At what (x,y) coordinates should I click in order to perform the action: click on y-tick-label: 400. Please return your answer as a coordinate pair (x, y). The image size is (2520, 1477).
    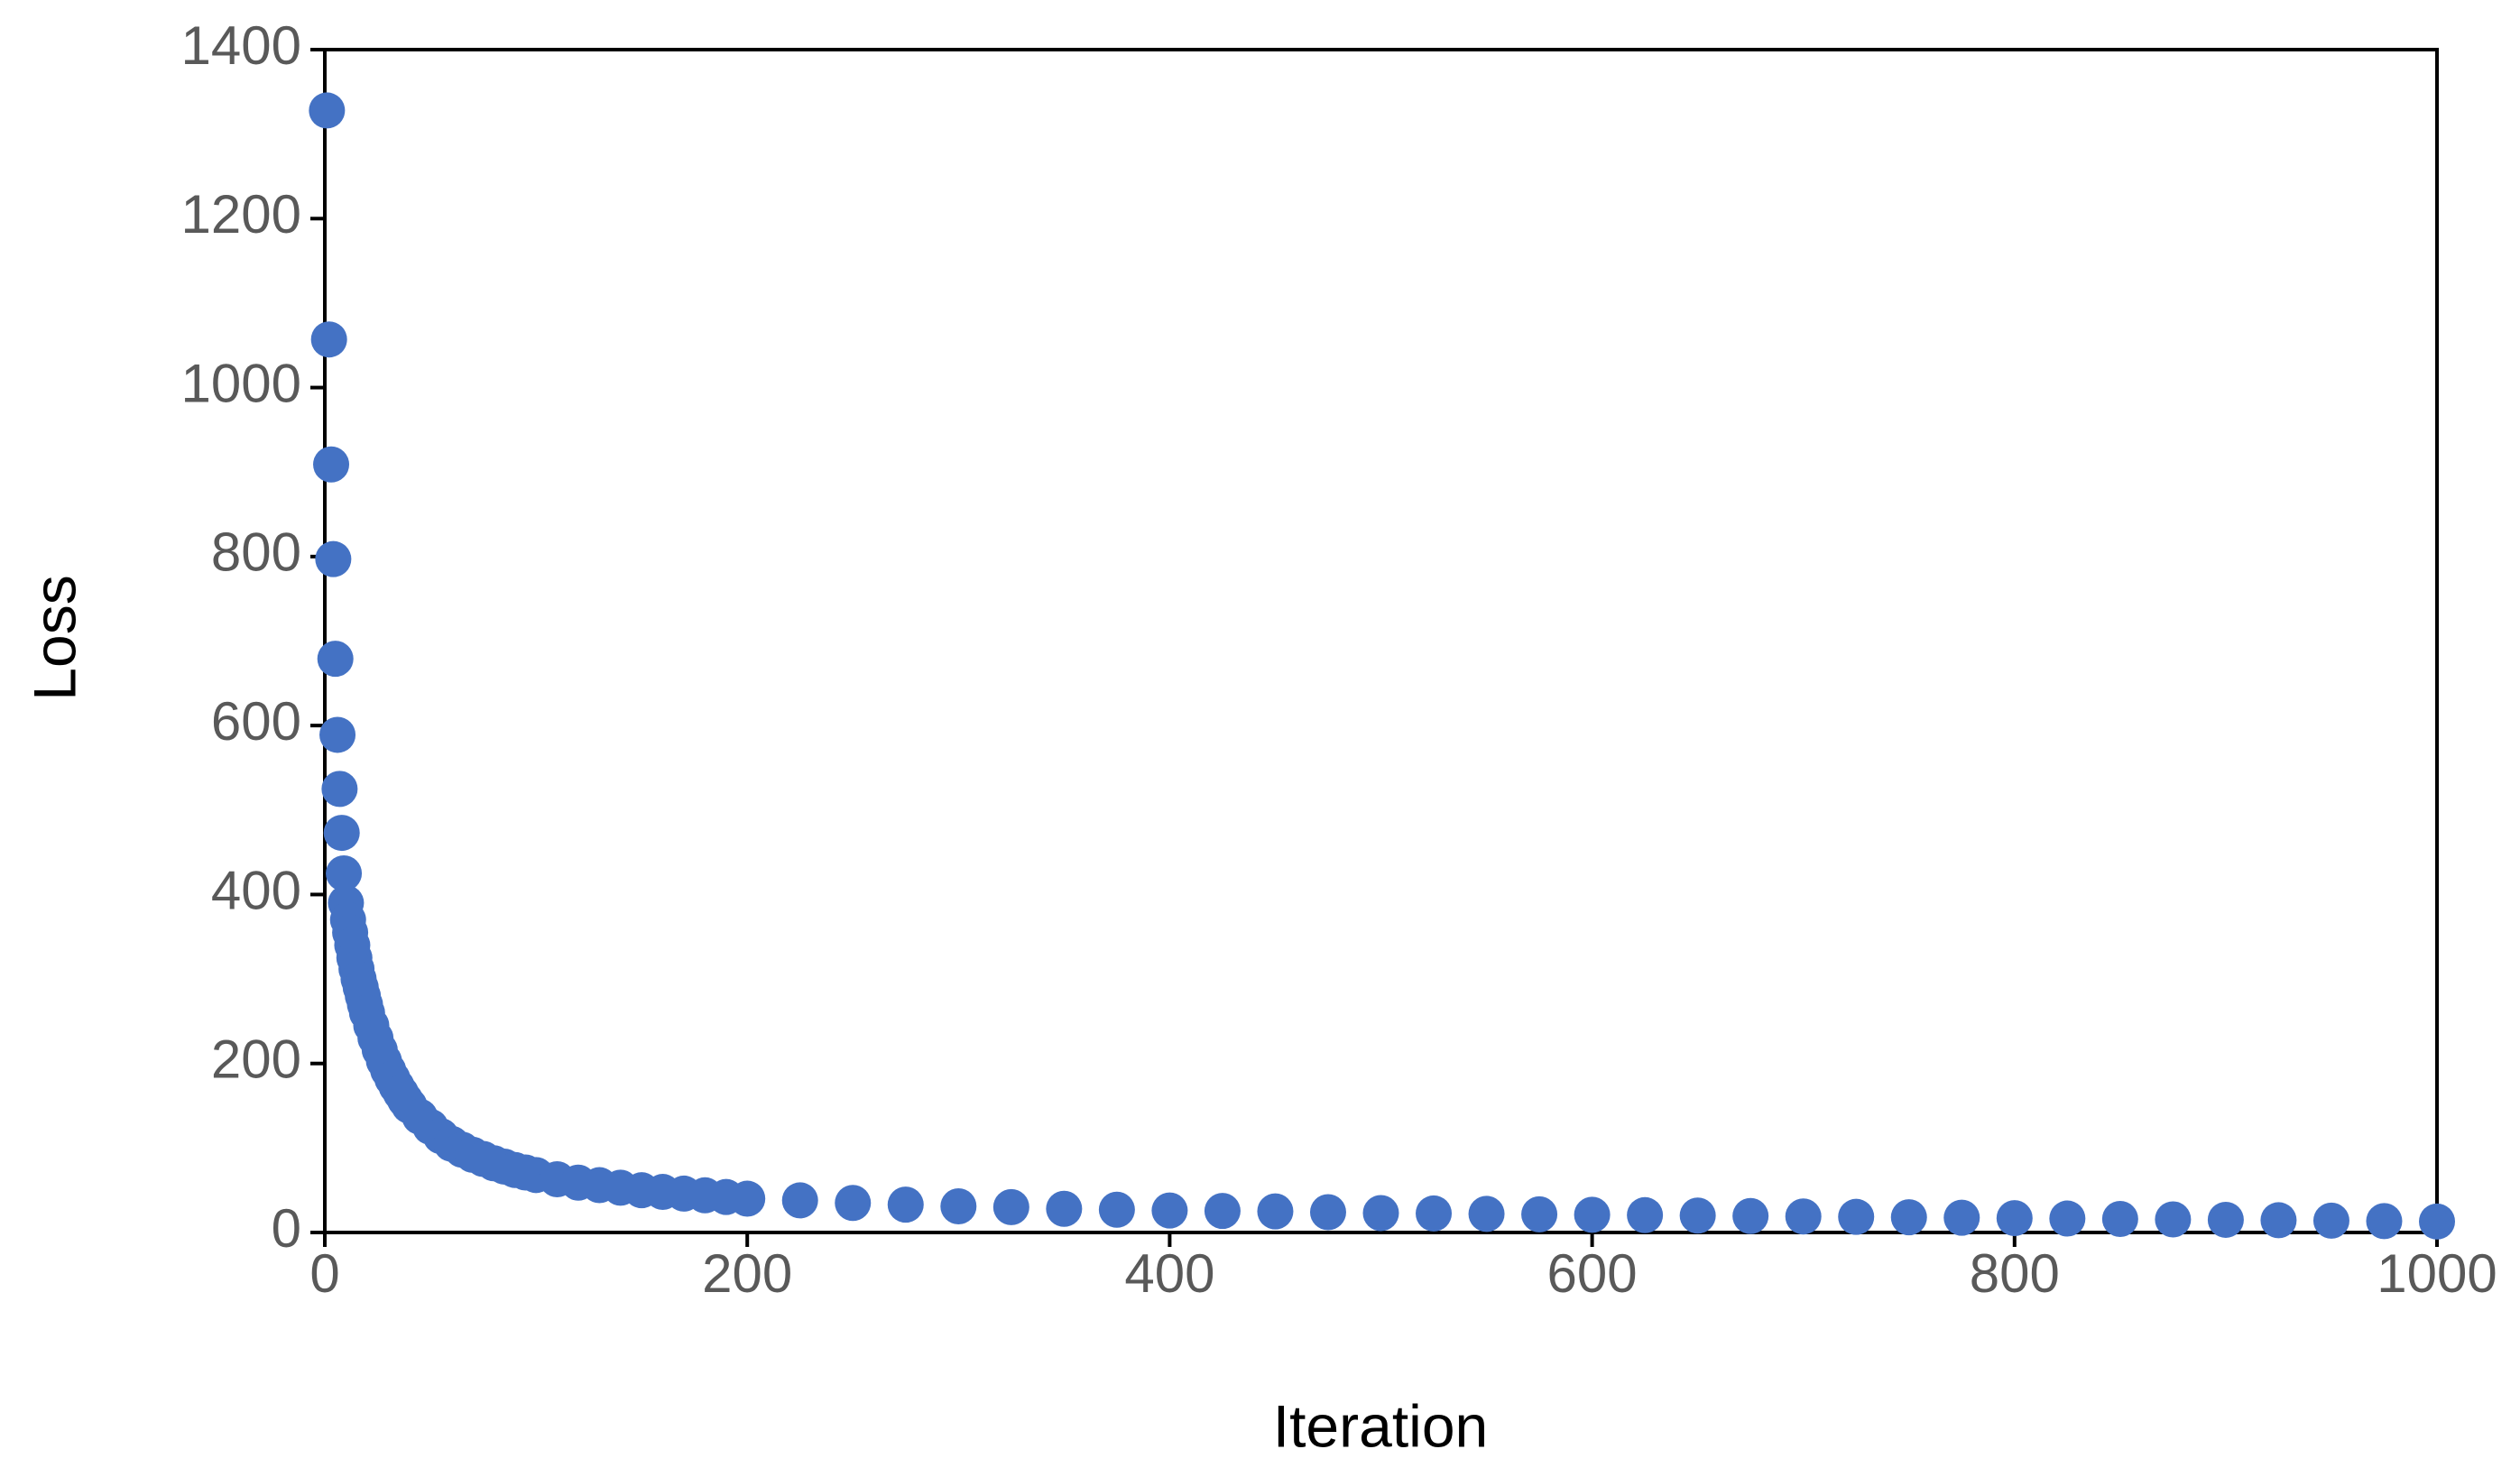
    Looking at the image, I should click on (256, 890).